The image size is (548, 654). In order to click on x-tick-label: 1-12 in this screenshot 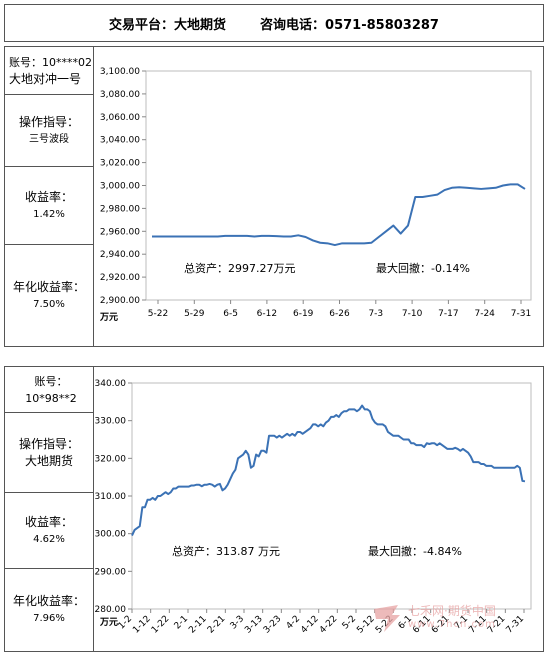, I will do `click(142, 625)`.